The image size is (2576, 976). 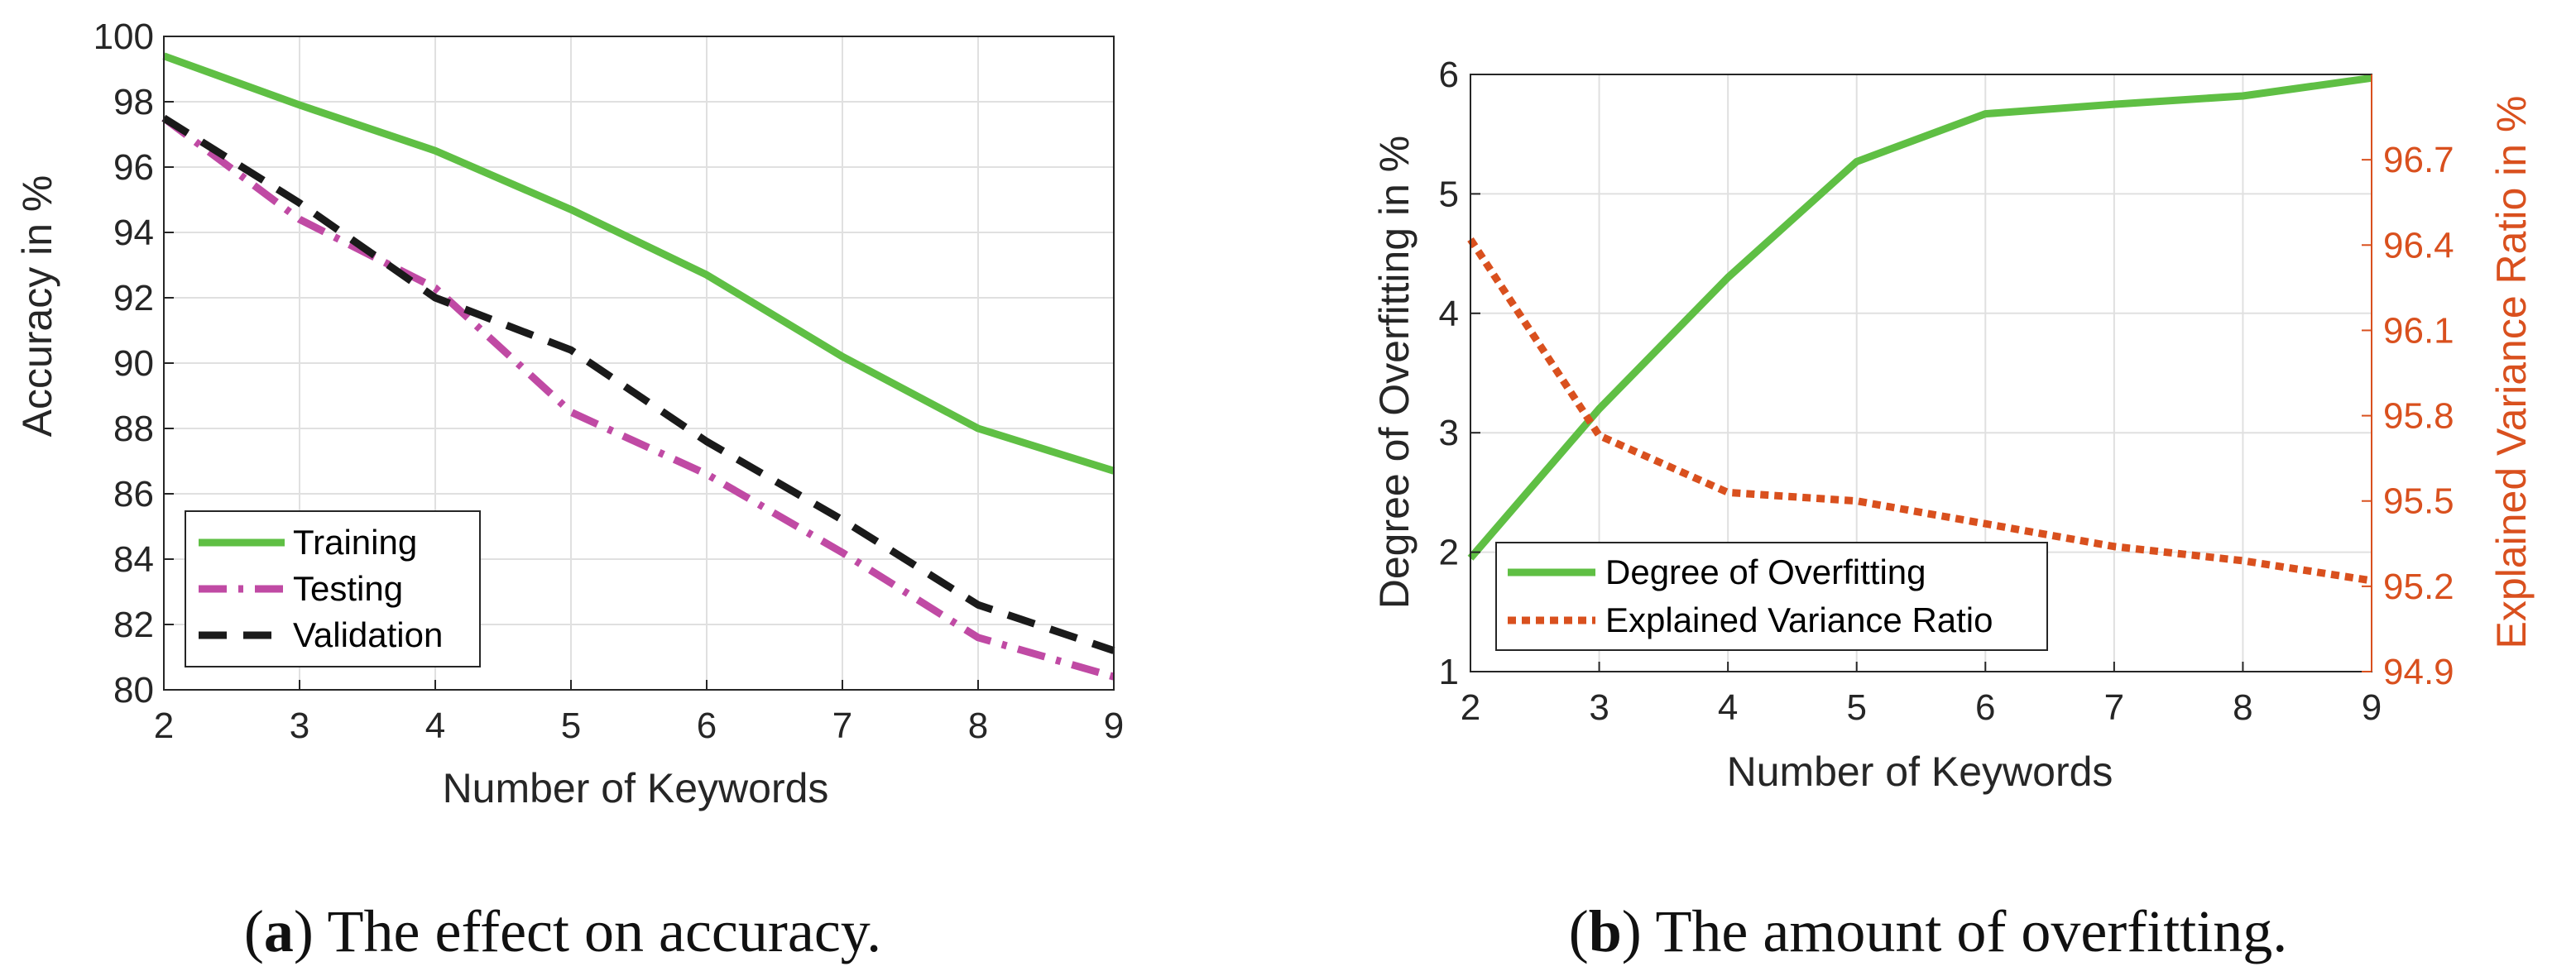 I want to click on y-tick-label: 90, so click(x=133, y=363).